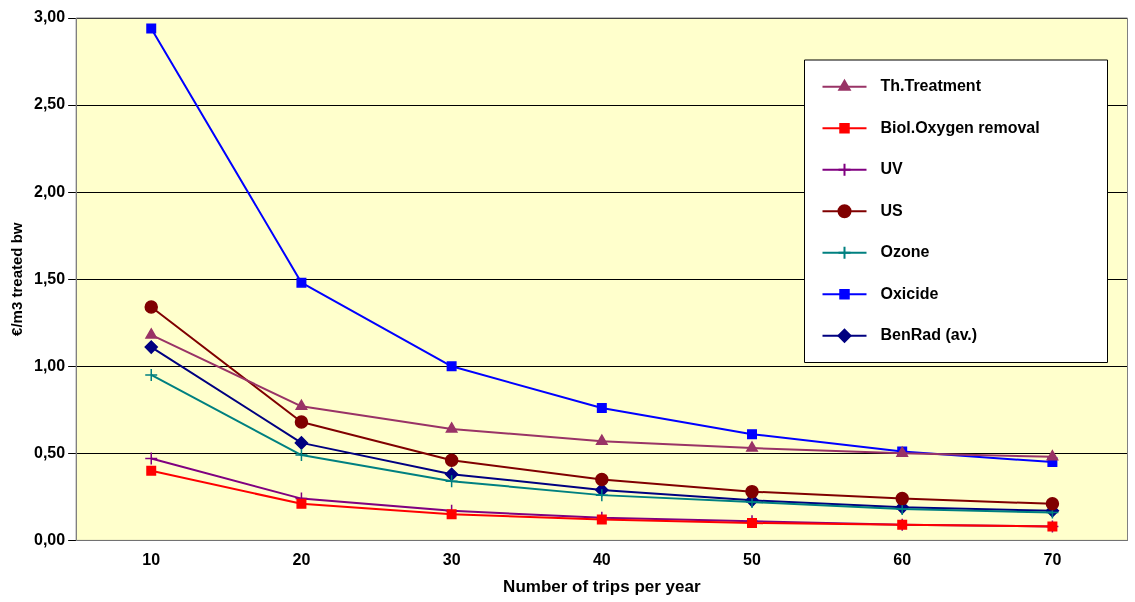  Describe the element at coordinates (601, 560) in the screenshot. I see `x-tick-label: 40` at that location.